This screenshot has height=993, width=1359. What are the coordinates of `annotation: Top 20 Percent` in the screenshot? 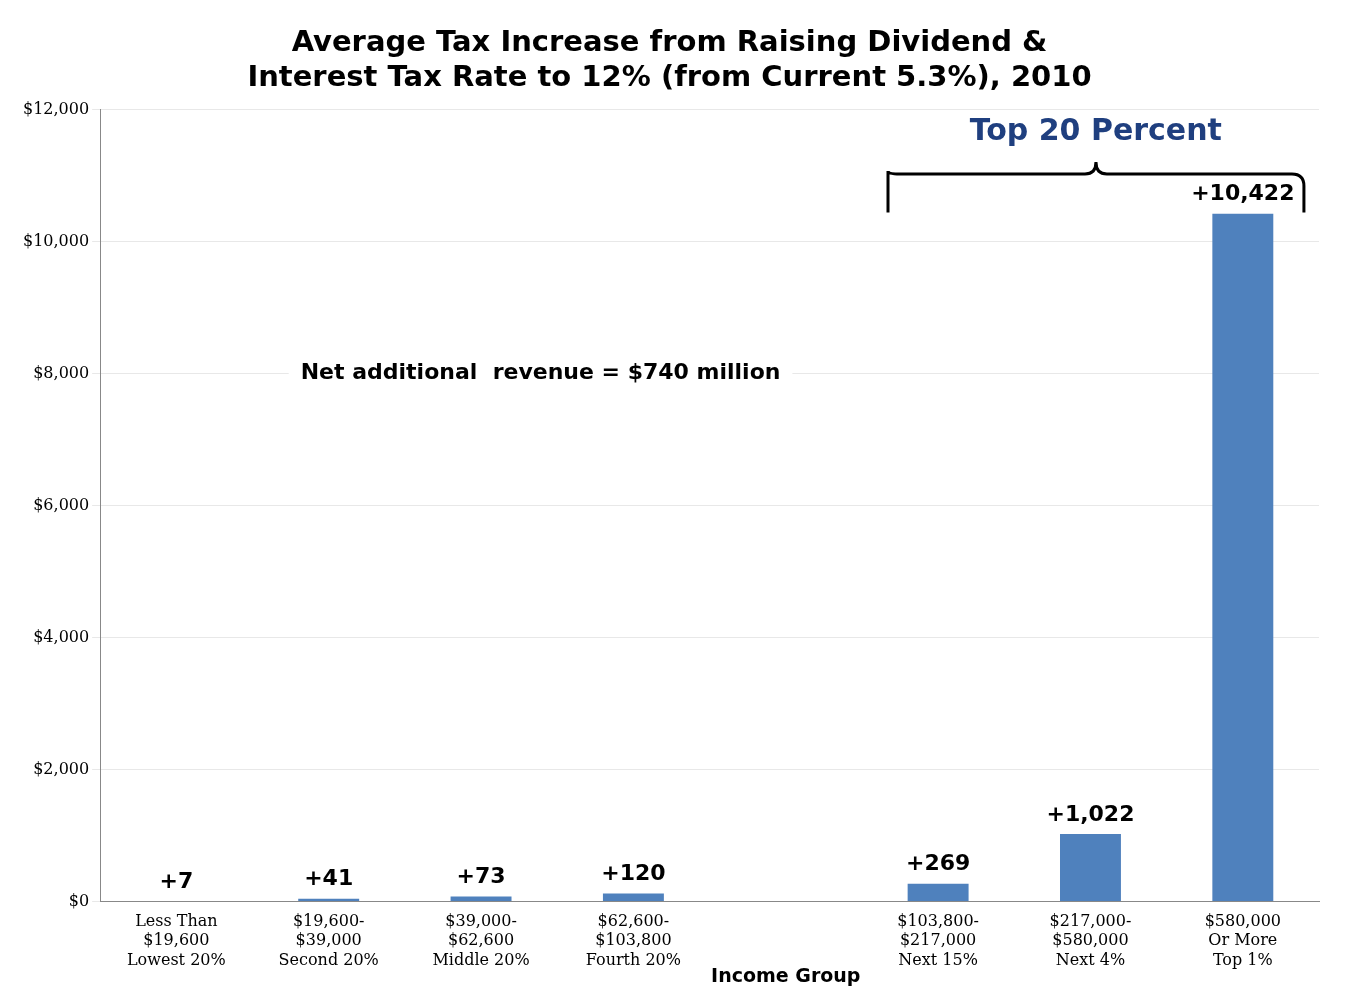 It's located at (1095, 130).